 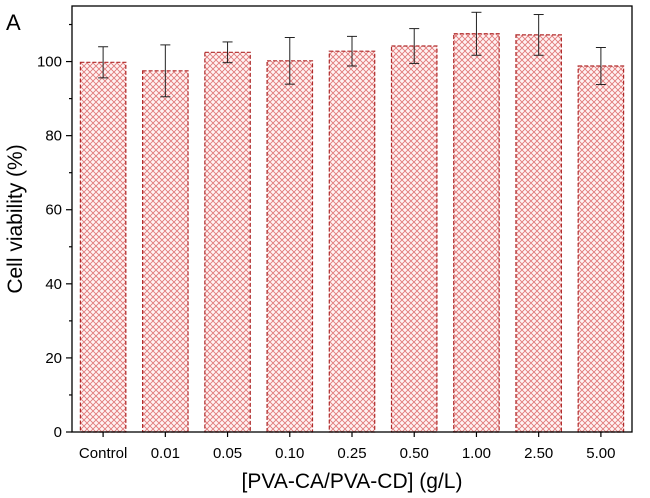 I want to click on x-tick-label: 0.05, so click(x=227, y=453).